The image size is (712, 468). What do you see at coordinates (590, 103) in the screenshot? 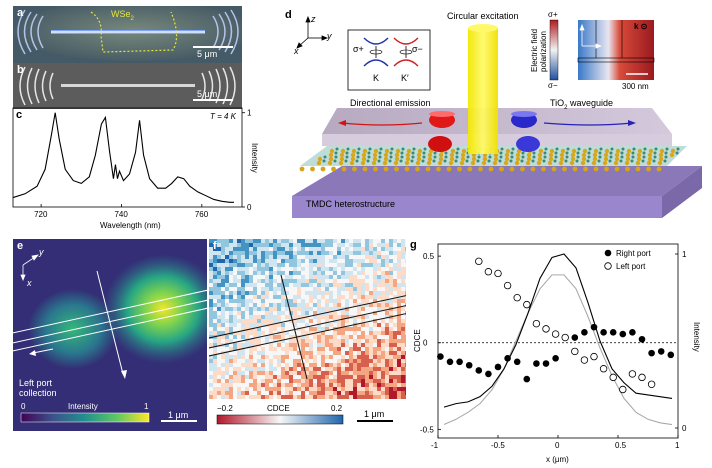
I see `waveguide-suffix: waveguide` at bounding box center [590, 103].